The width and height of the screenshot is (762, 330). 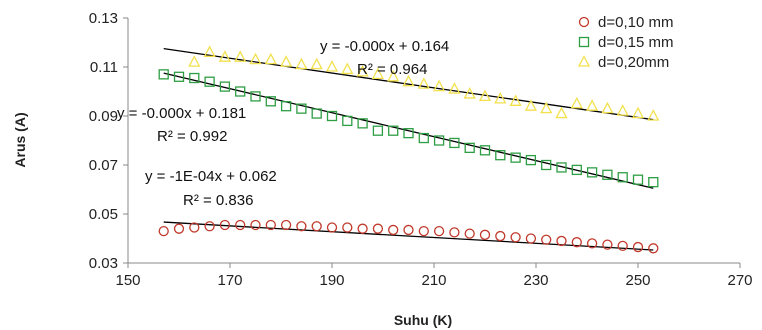 I want to click on y-tick-label: 0.11, so click(x=104, y=67).